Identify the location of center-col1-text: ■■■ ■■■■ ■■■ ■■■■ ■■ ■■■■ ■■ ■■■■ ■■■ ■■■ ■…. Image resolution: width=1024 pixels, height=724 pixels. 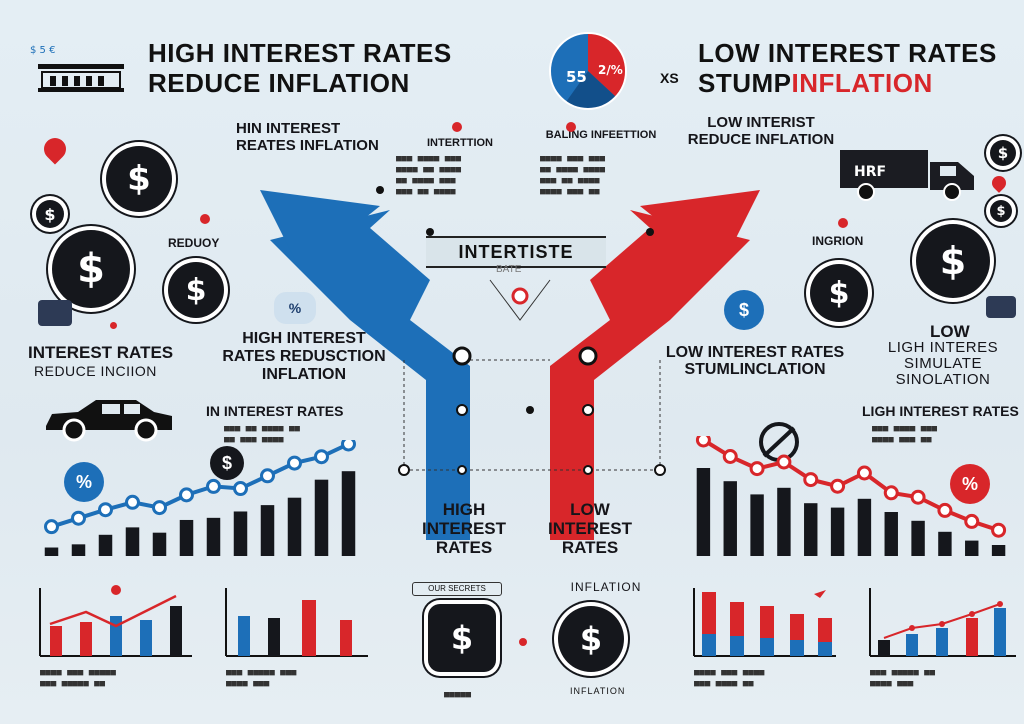
(429, 175).